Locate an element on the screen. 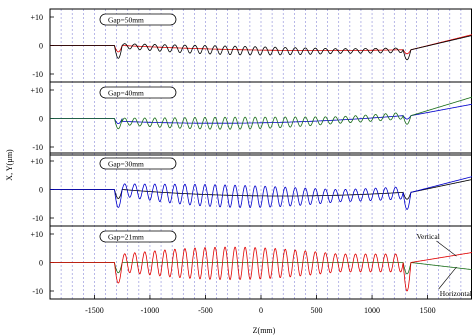 Image resolution: width=472 pixels, height=336 pixels. gap-label: Gap=50mm is located at coordinates (126, 20).